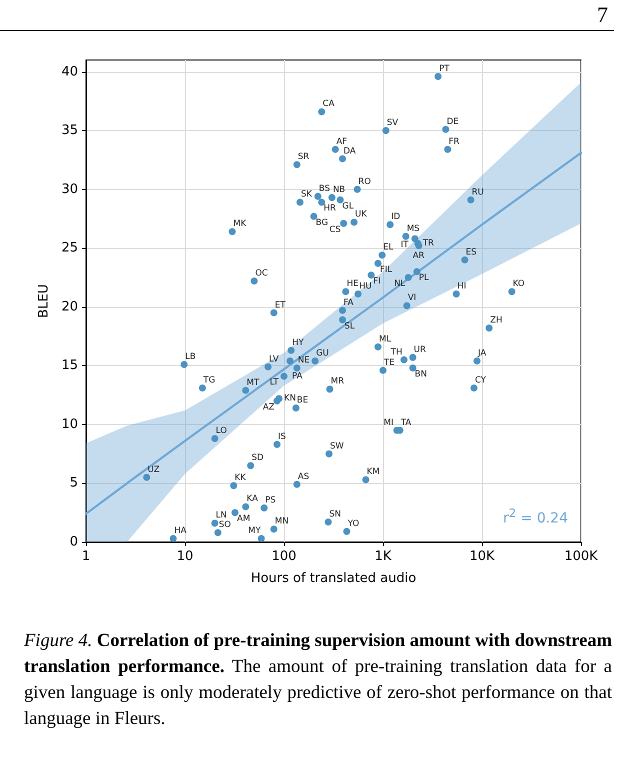 The height and width of the screenshot is (781, 636). I want to click on annotation: SL, so click(349, 326).